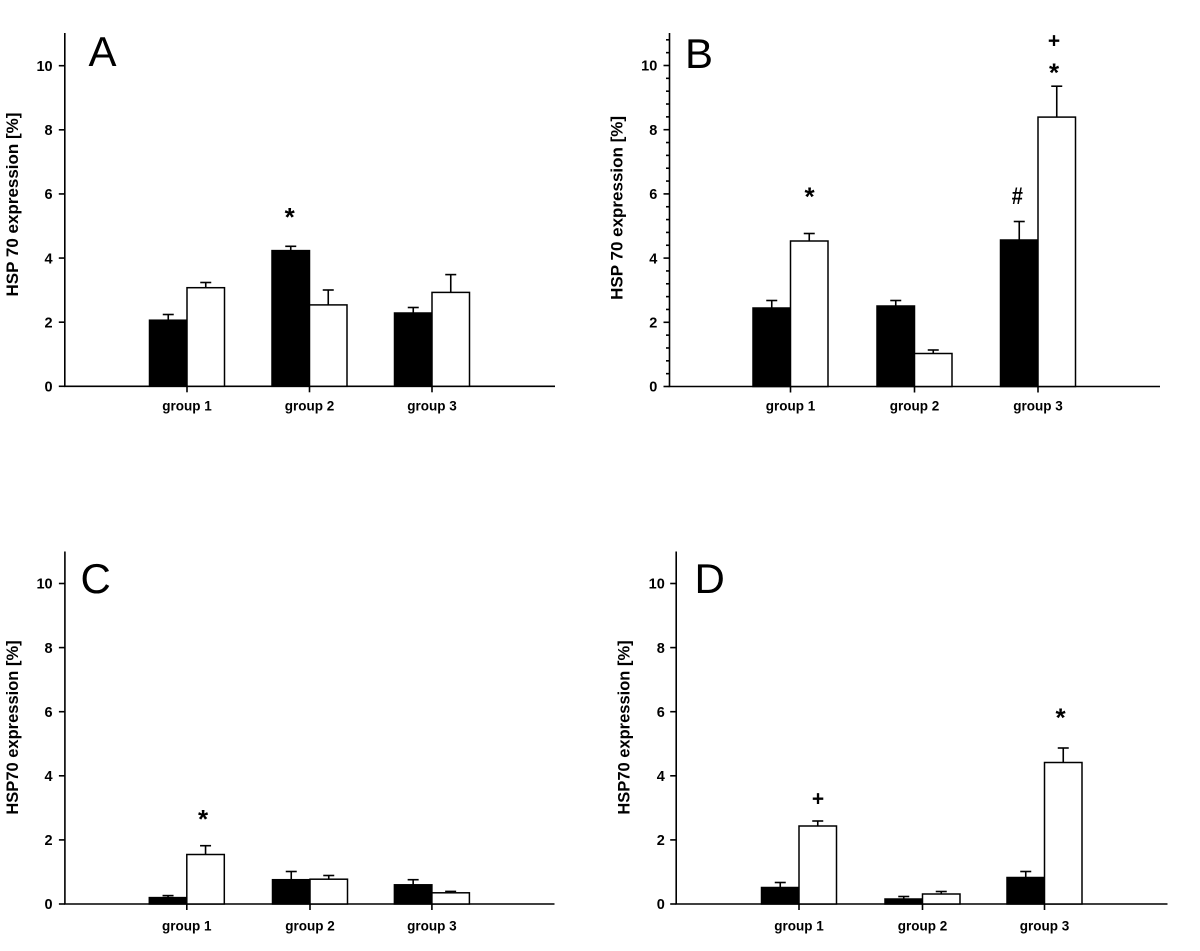 Image resolution: width=1200 pixels, height=951 pixels. I want to click on svg-text: B, so click(699, 53).